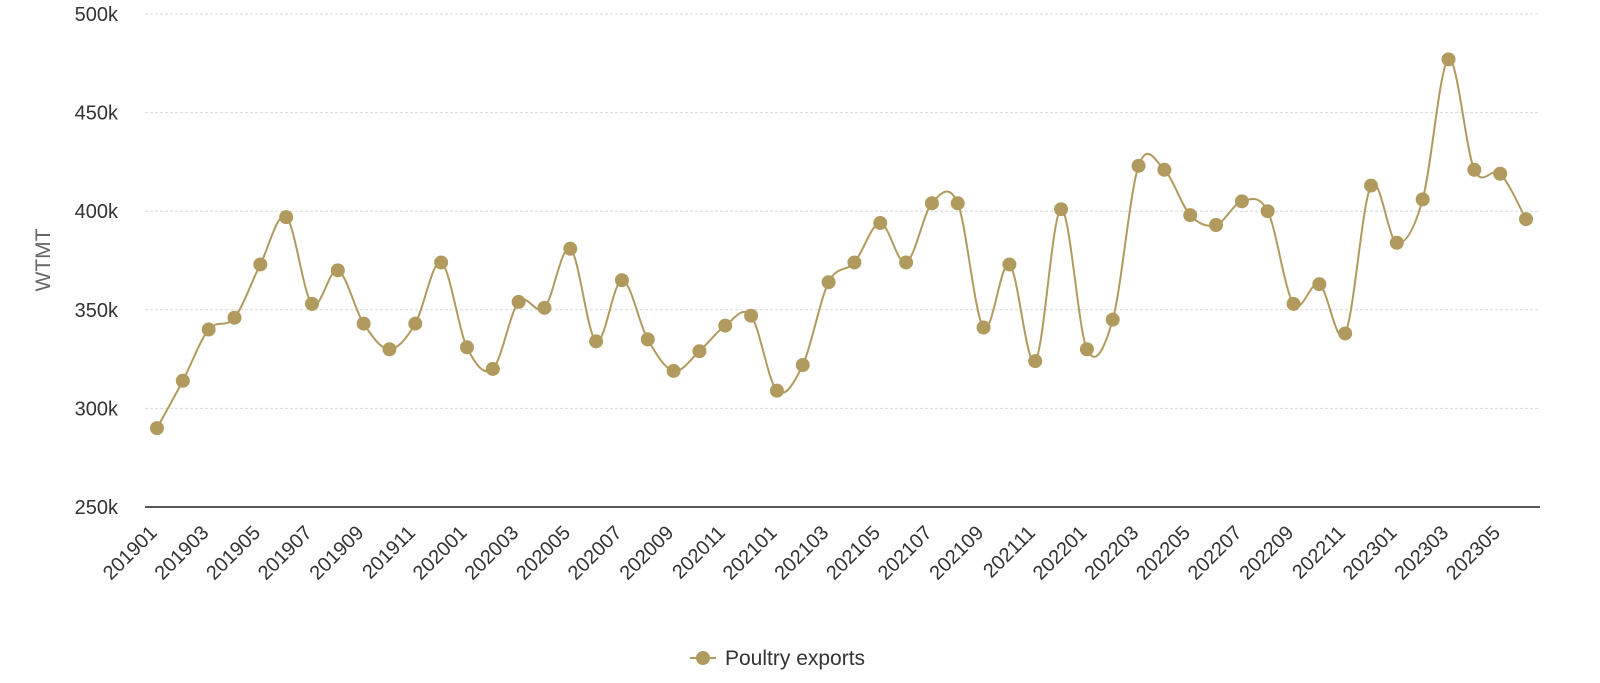  I want to click on x-tick-label: 202103, so click(802, 553).